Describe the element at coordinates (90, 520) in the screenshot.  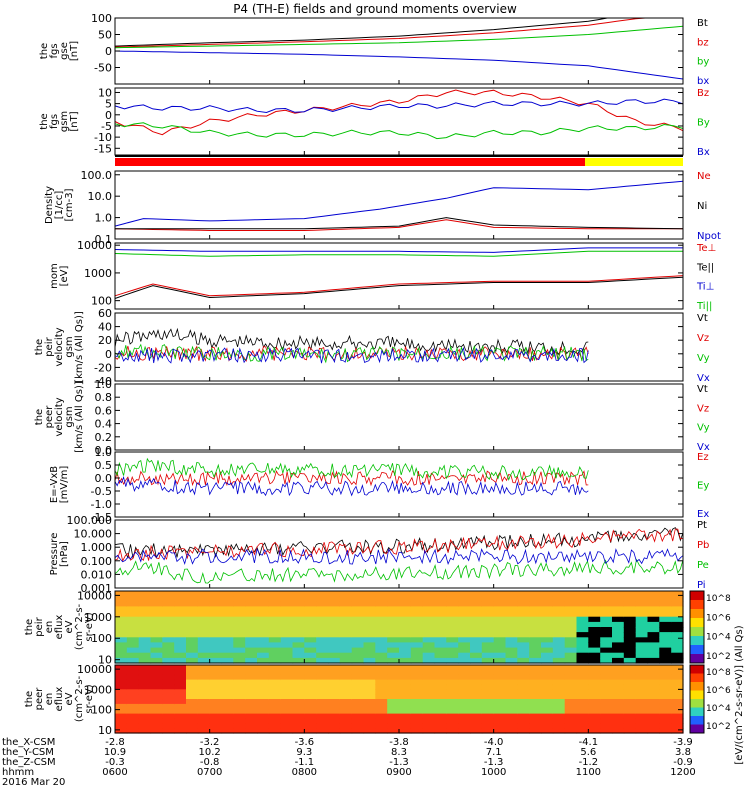
I see `y-tick-label: 100.000` at that location.